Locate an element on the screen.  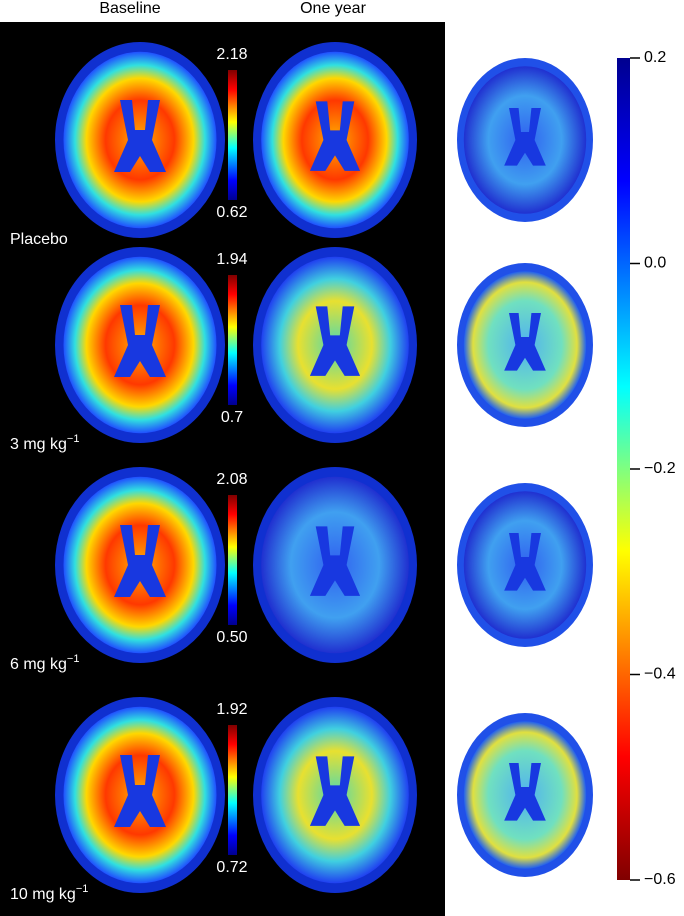
row-label-text: 10 mg kg is located at coordinates (43, 894).